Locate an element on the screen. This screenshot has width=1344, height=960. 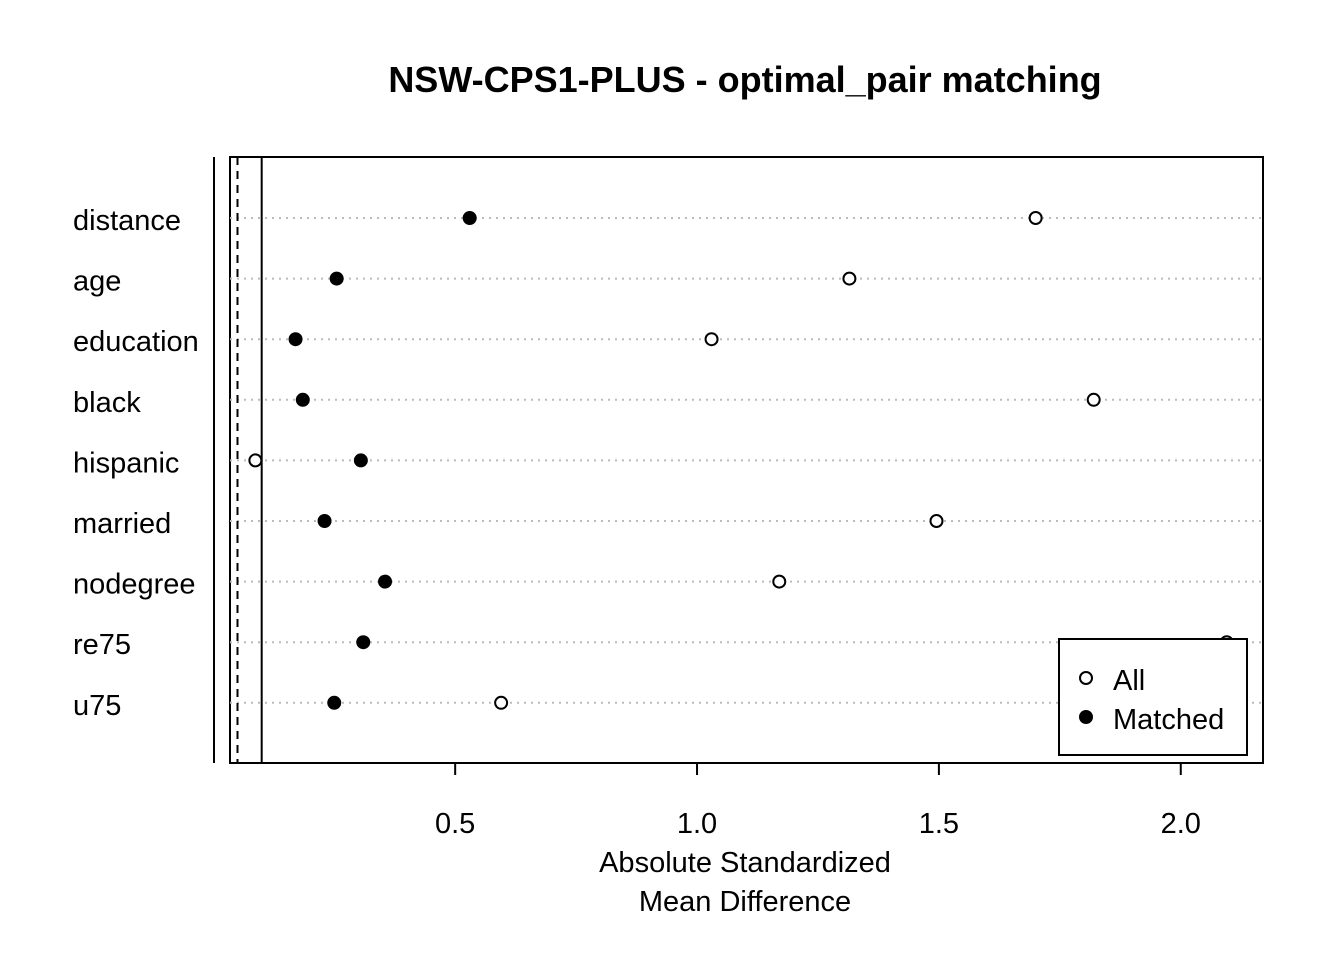
point-all-black is located at coordinates (1093, 399).